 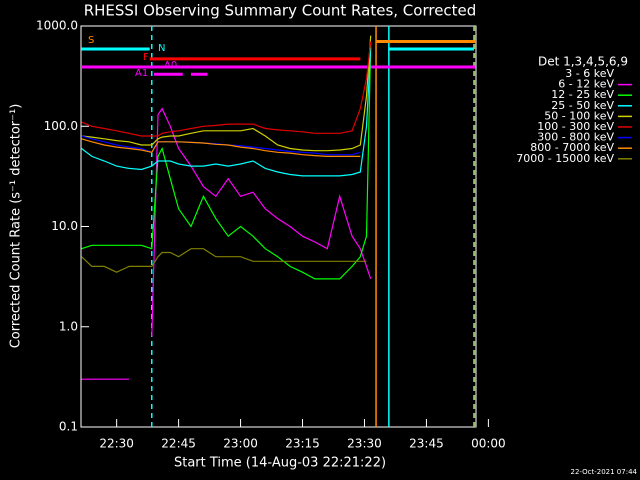 I want to click on flag-label: N, so click(x=161, y=48).